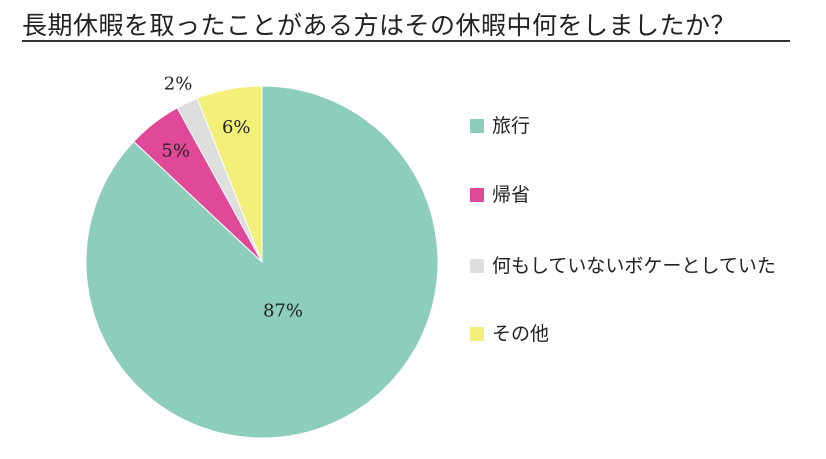 The width and height of the screenshot is (826, 459). Describe the element at coordinates (175, 151) in the screenshot. I see `pie-label-homecoming: 5%` at that location.